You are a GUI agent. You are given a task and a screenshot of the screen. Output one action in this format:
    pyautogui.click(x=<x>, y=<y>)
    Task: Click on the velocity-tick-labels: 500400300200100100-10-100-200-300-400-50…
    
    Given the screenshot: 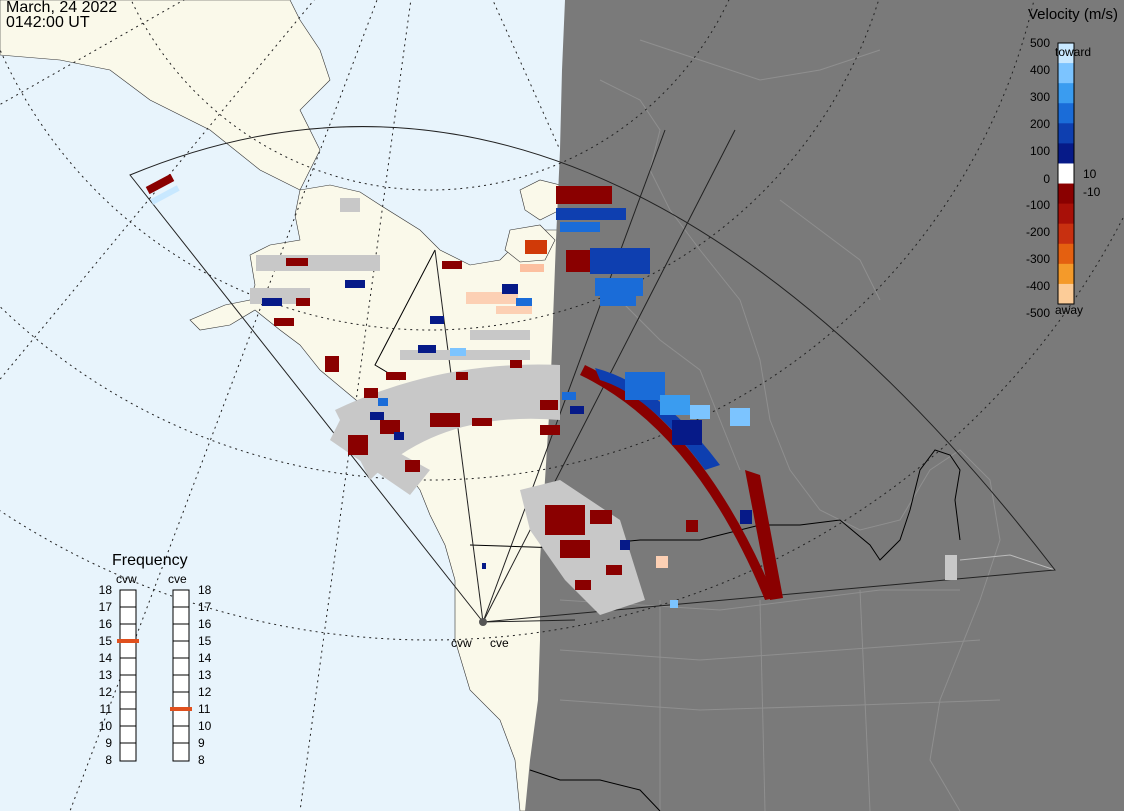 What is the action you would take?
    pyautogui.click(x=1063, y=178)
    